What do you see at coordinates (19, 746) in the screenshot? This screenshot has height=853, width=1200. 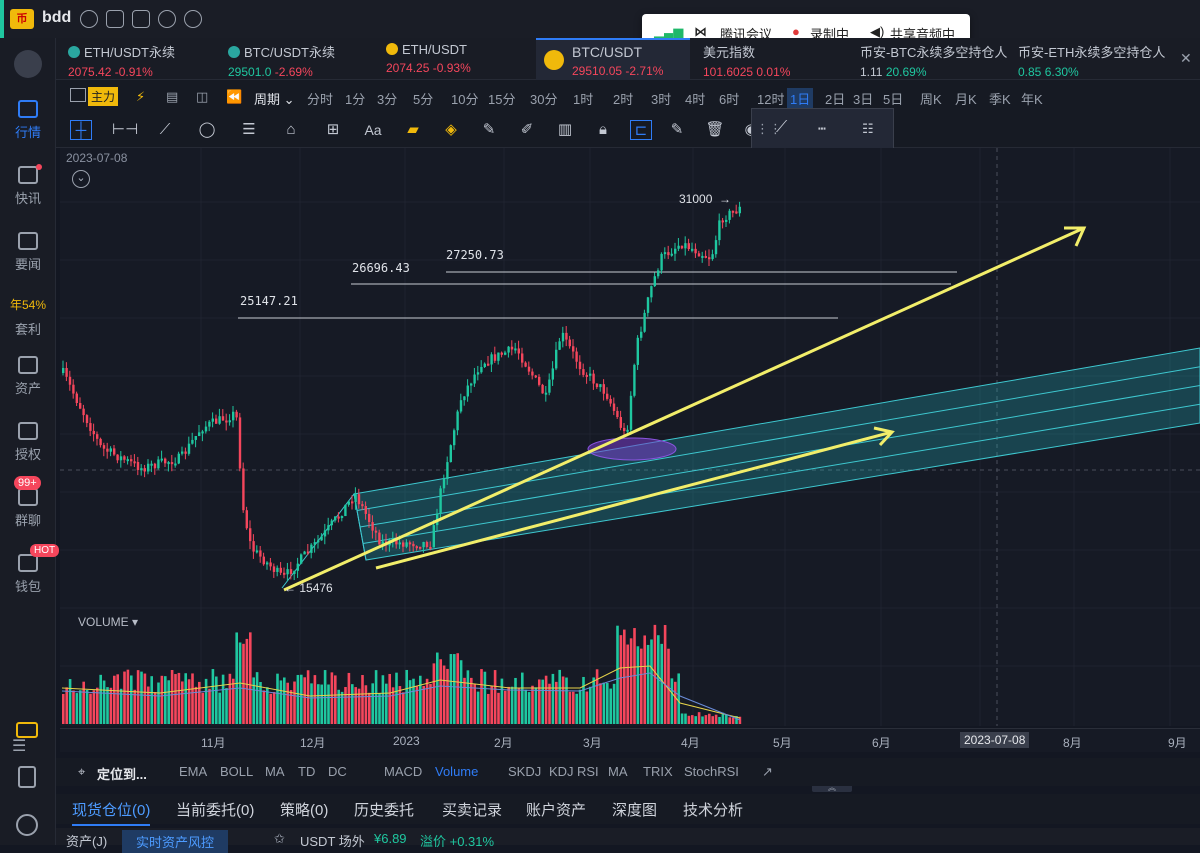 I see `list-icon: ☰` at bounding box center [19, 746].